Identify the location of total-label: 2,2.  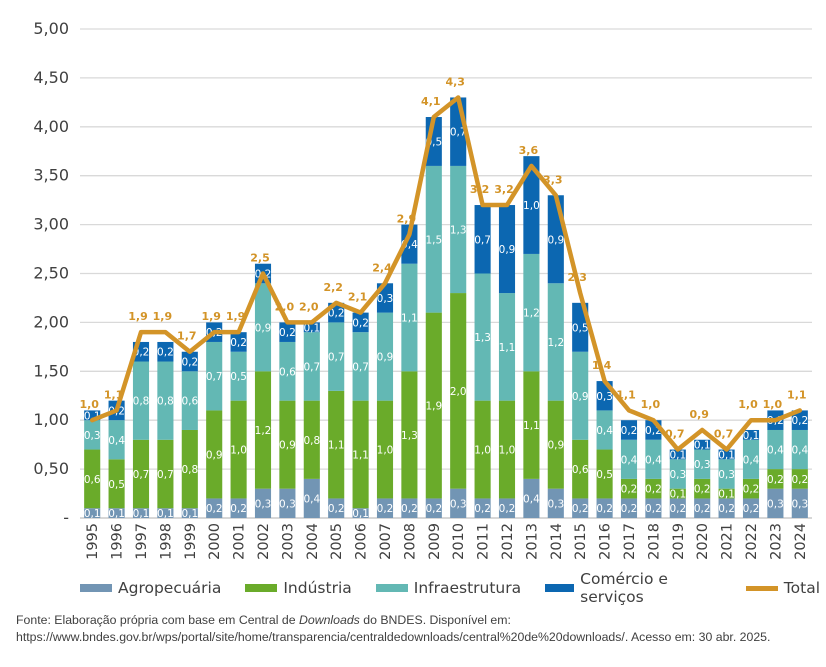
(333, 287).